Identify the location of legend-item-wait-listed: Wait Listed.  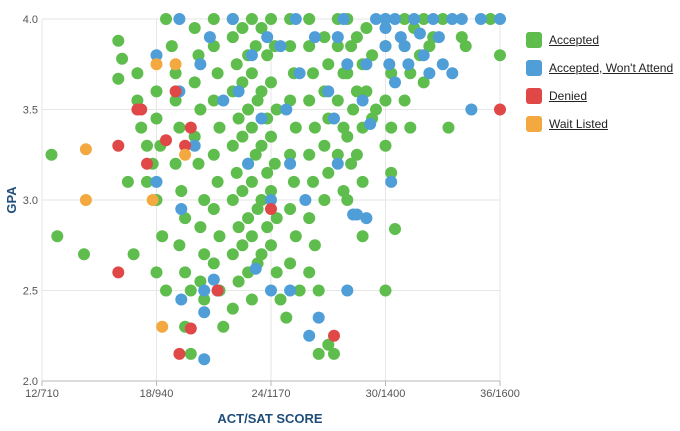
(599, 123).